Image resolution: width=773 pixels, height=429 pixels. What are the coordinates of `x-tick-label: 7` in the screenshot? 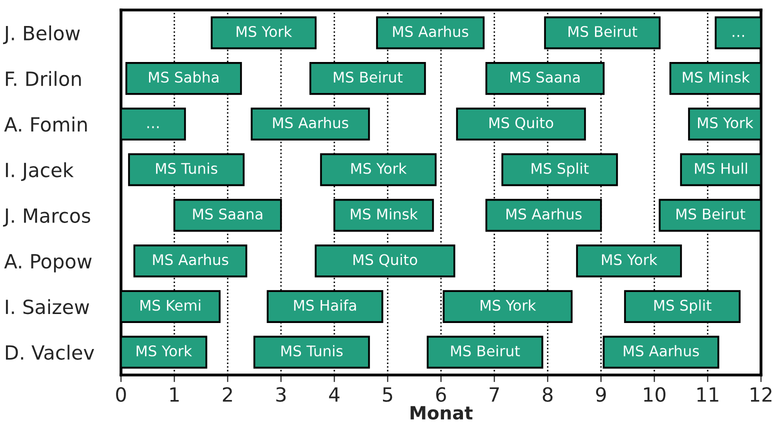 It's located at (494, 394).